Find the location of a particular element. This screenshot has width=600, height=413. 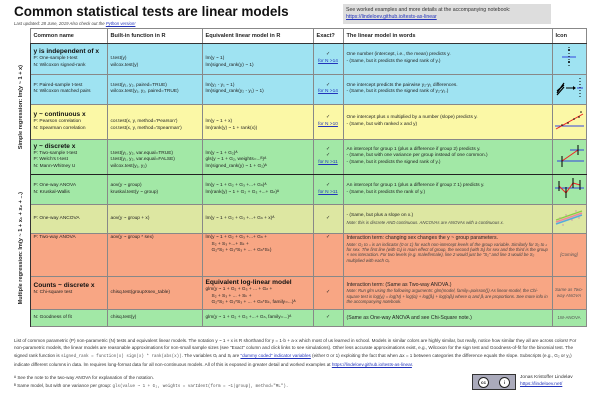

linear-model: lm(y ~ 1 + G₂ + G₃ +...+ Gₙ)ᴬ is located at coordinates (236, 185).